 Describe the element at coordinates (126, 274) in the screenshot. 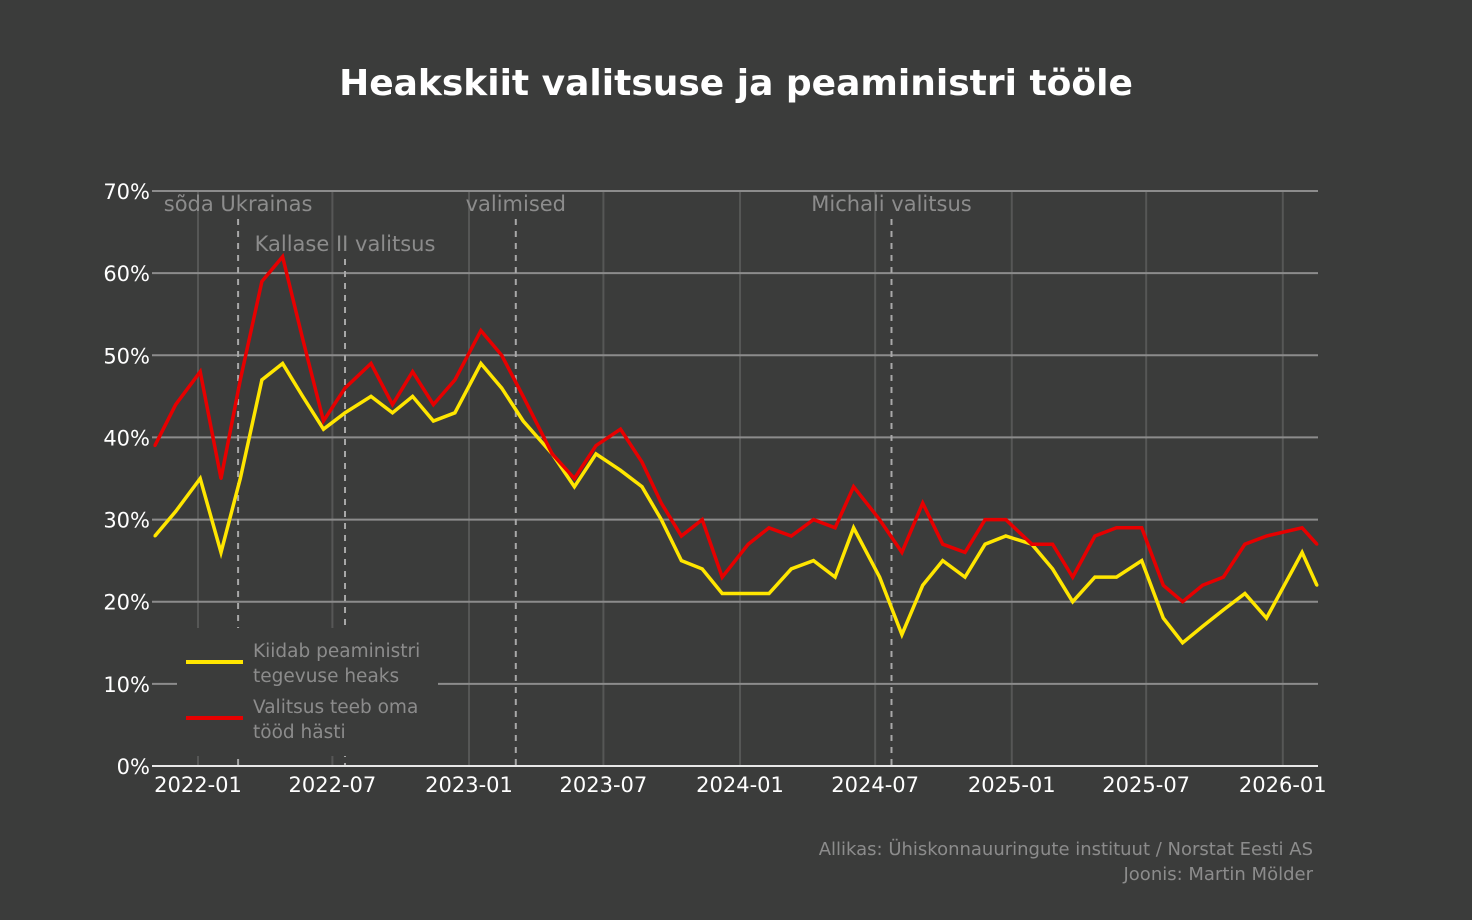

I see `y-tick-label: 60%` at that location.